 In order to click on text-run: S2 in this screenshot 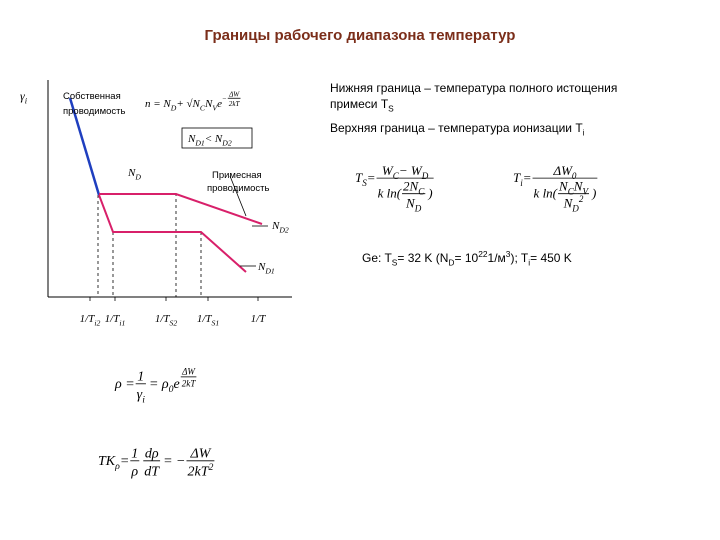, I will do `click(174, 322)`.